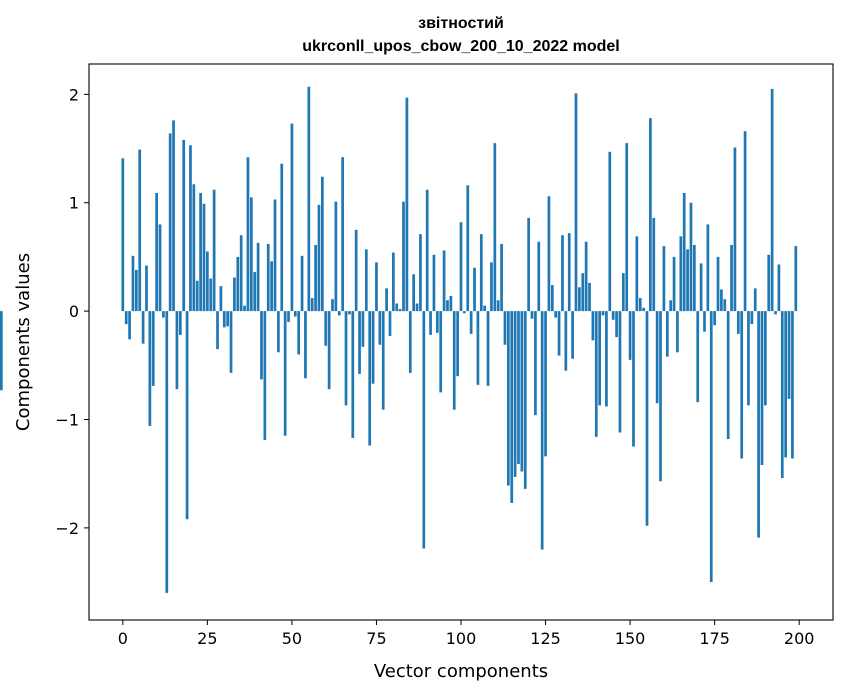  Describe the element at coordinates (460, 46) in the screenshot. I see `chart-title-line2: ukrconll_upos_cbow_200_10_2022 model` at that location.